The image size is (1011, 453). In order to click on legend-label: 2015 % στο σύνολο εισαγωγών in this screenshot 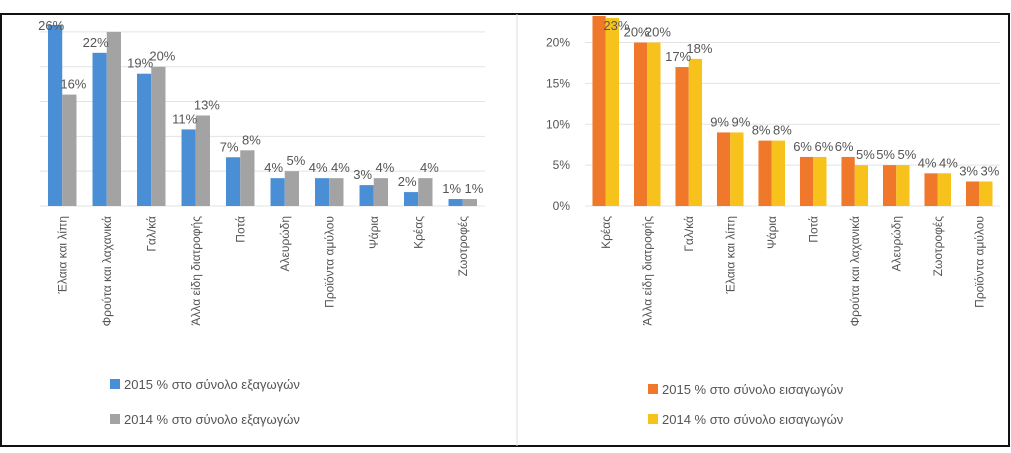, I will do `click(752, 389)`.